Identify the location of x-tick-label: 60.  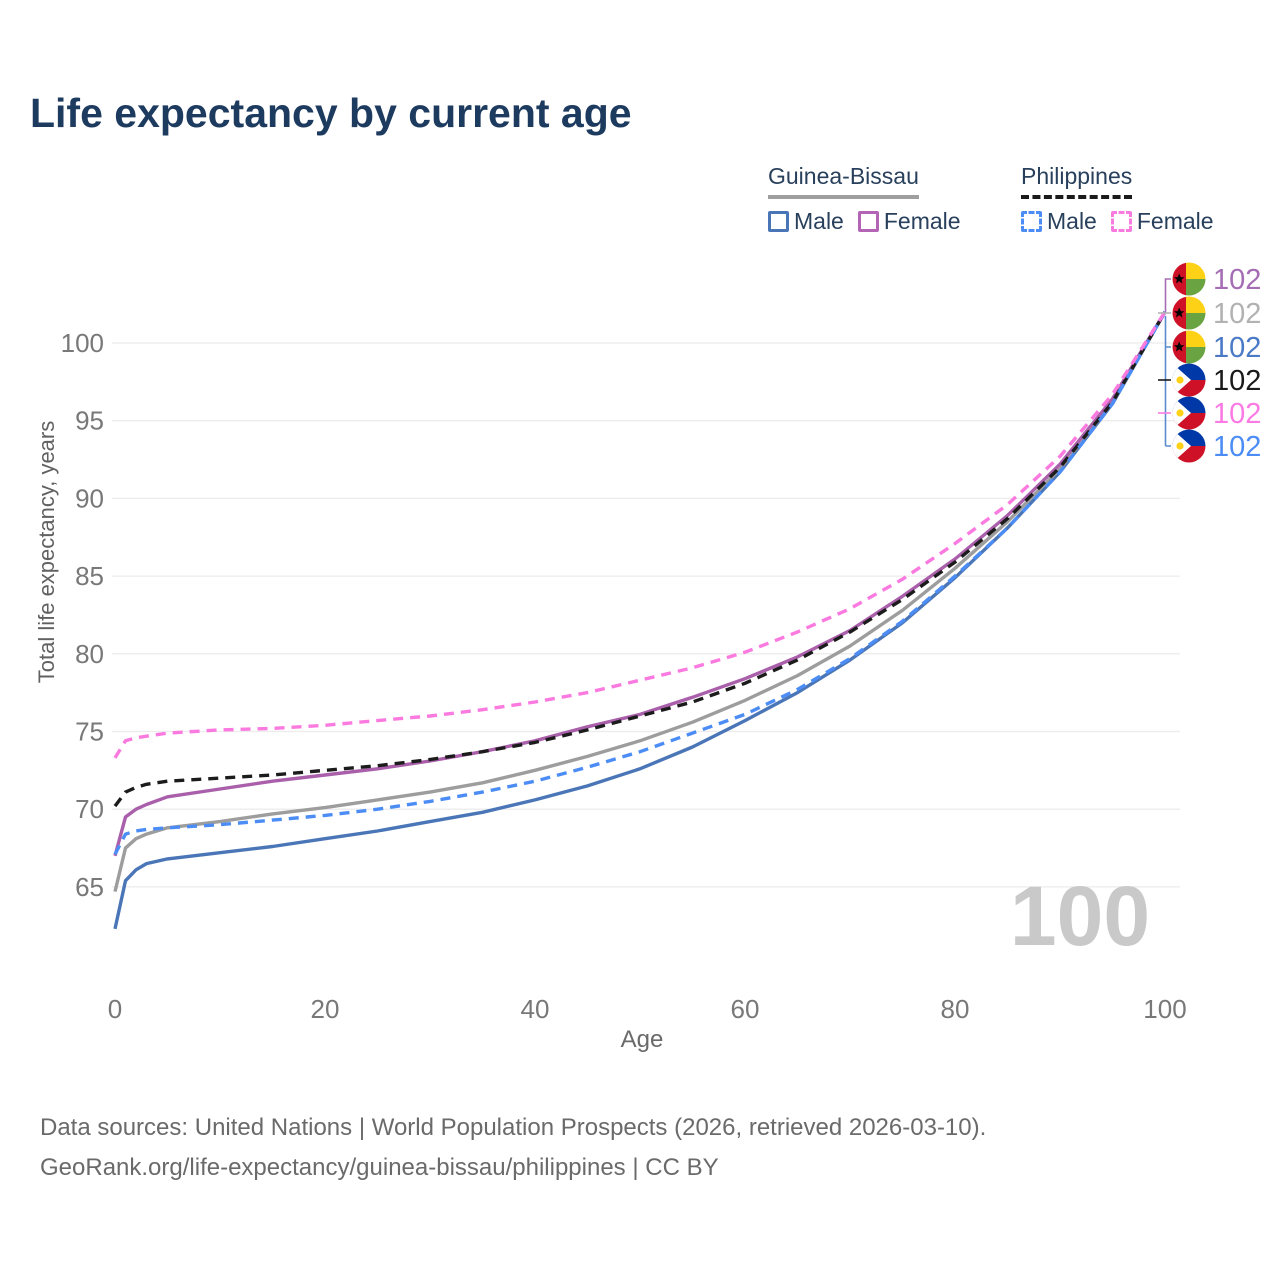
(745, 1009).